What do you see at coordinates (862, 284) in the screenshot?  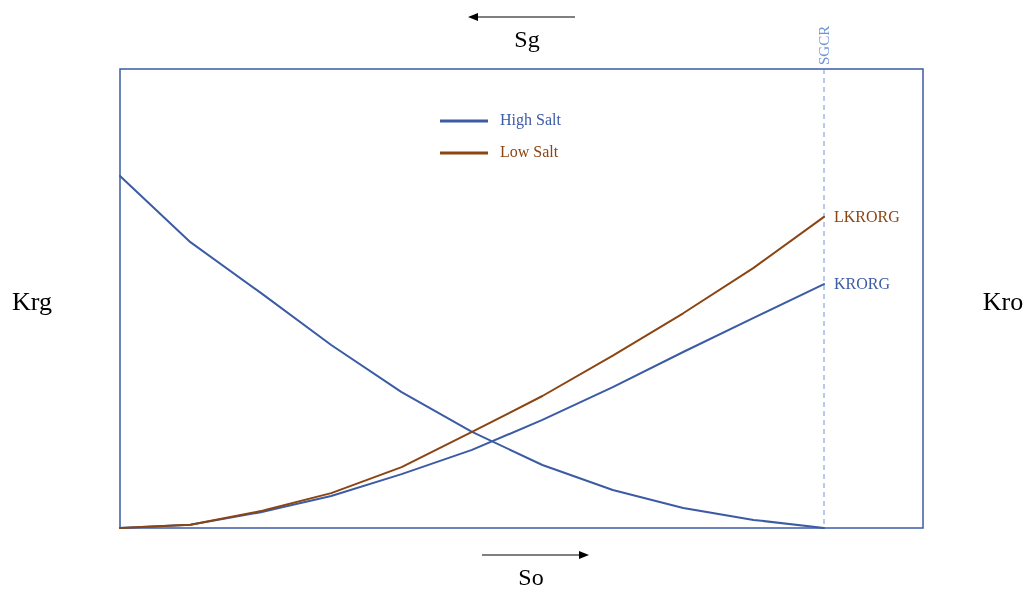 I see `annotation: KRORG` at bounding box center [862, 284].